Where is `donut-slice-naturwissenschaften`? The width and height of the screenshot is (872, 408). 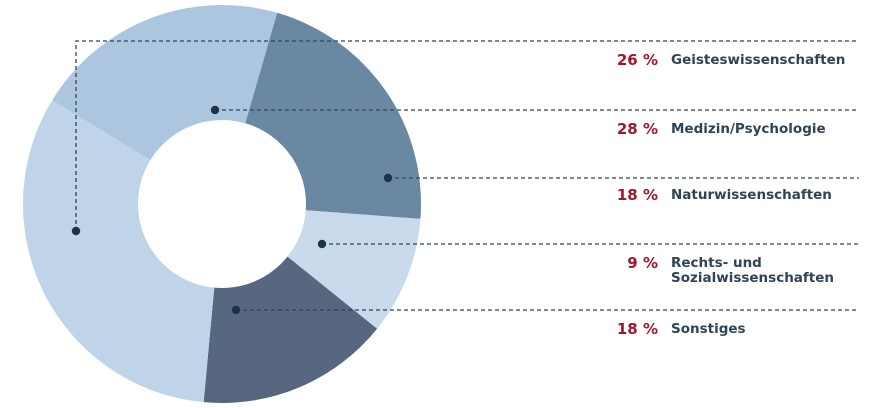
donut-slice-naturwissenschaften is located at coordinates (333, 115).